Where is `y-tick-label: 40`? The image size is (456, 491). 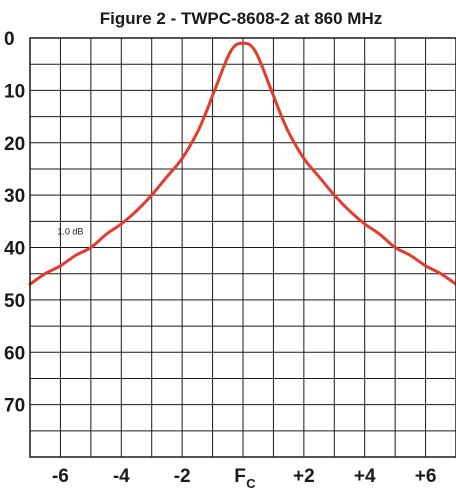
y-tick-label: 40 is located at coordinates (14, 249).